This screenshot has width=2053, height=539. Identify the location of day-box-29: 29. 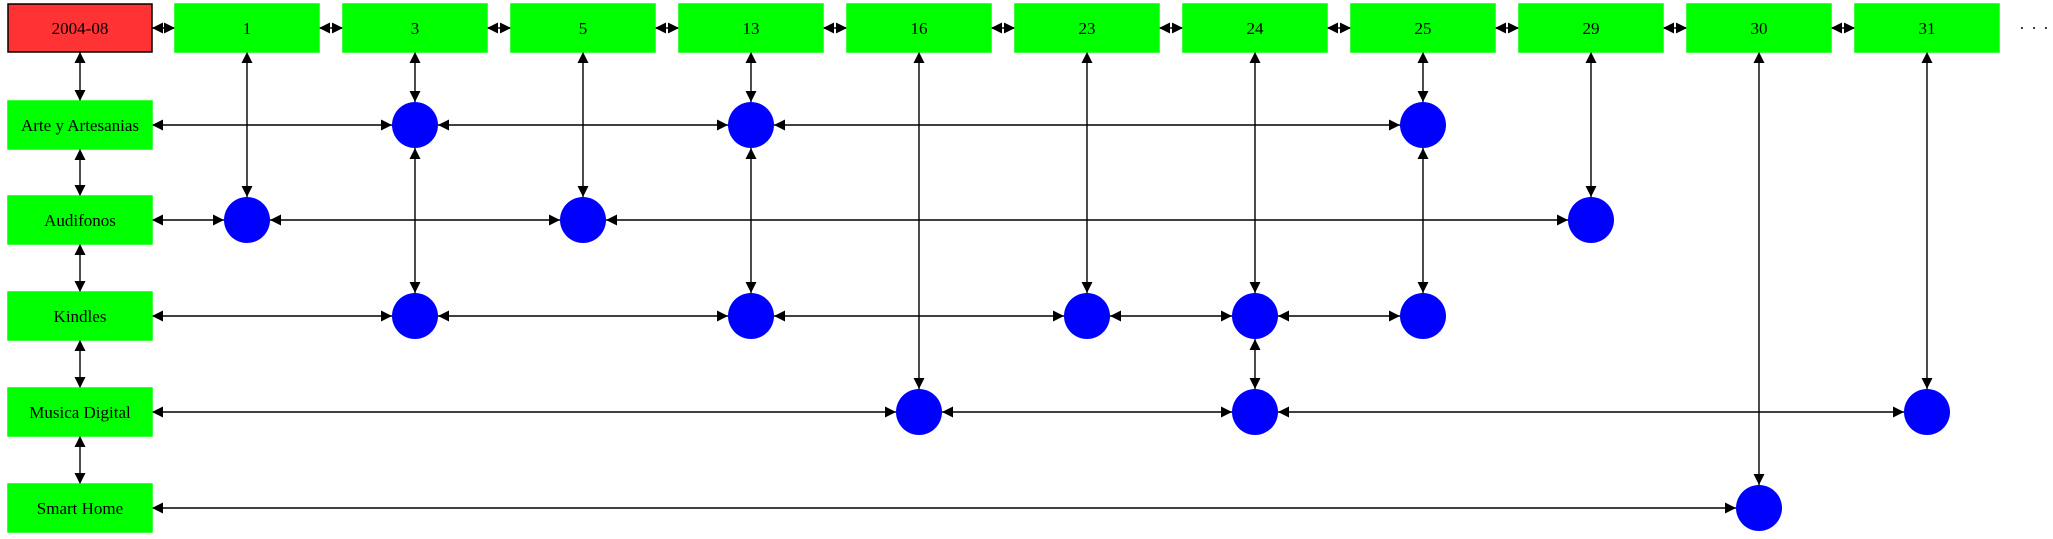
(1591, 28).